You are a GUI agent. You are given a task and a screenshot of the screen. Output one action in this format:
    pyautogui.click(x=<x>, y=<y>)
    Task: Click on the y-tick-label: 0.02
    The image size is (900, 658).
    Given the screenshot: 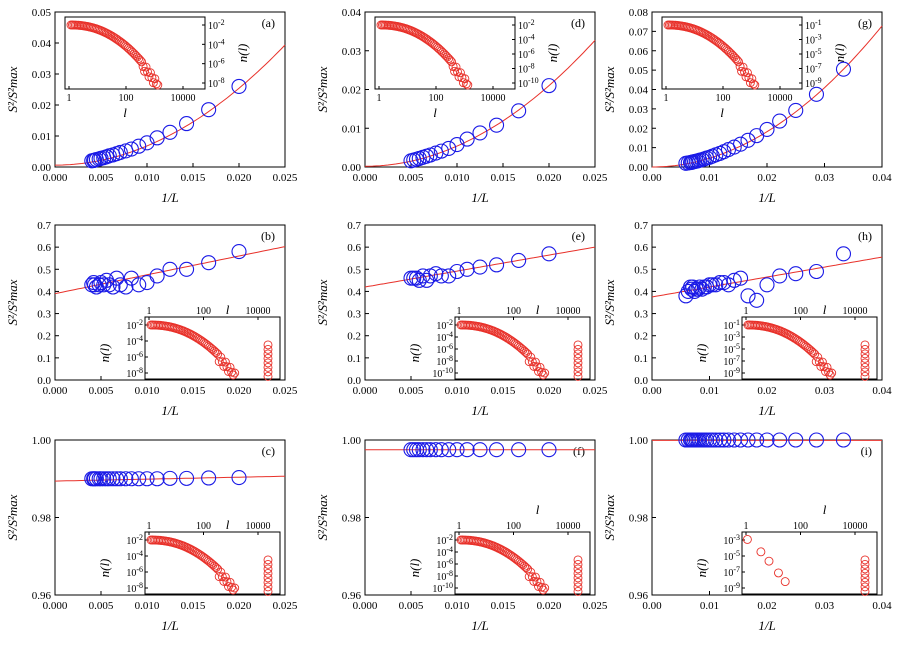 What is the action you would take?
    pyautogui.click(x=638, y=129)
    